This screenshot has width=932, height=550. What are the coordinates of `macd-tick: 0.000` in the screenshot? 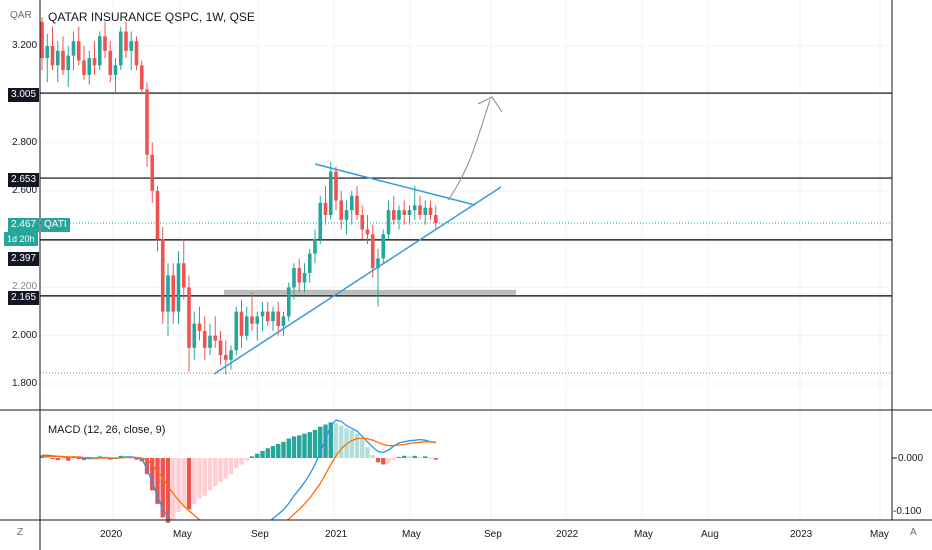 It's located at (911, 458).